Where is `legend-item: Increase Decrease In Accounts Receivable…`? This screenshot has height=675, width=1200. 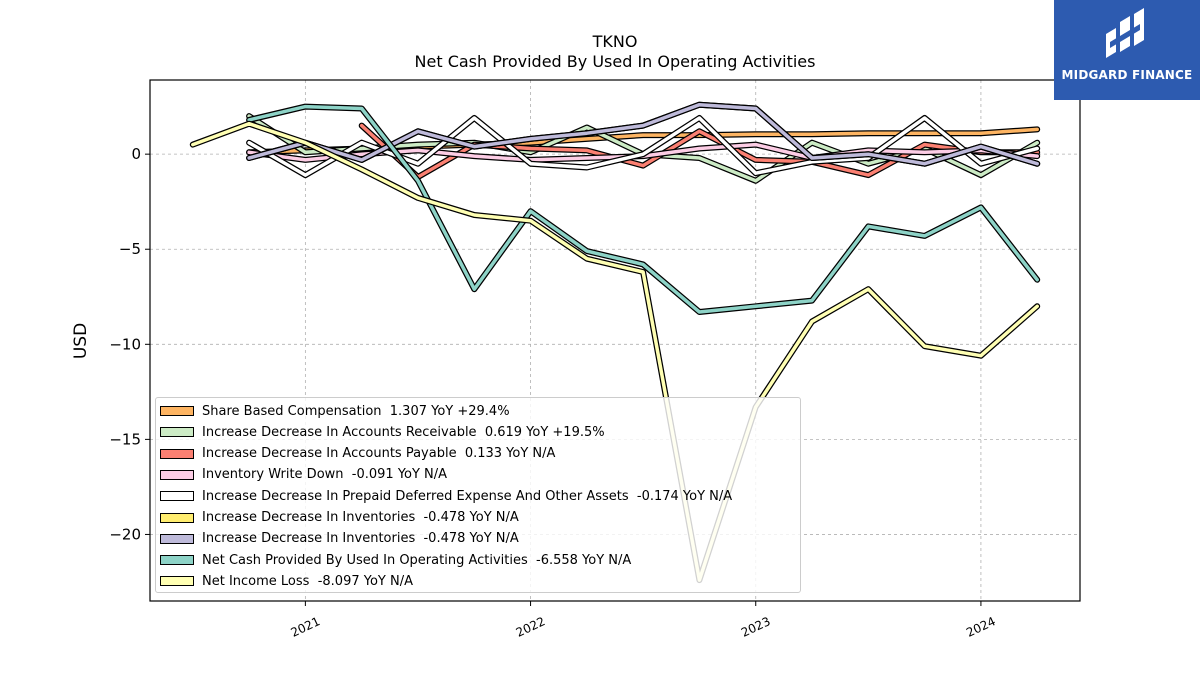 legend-item: Increase Decrease In Accounts Receivable… is located at coordinates (382, 432).